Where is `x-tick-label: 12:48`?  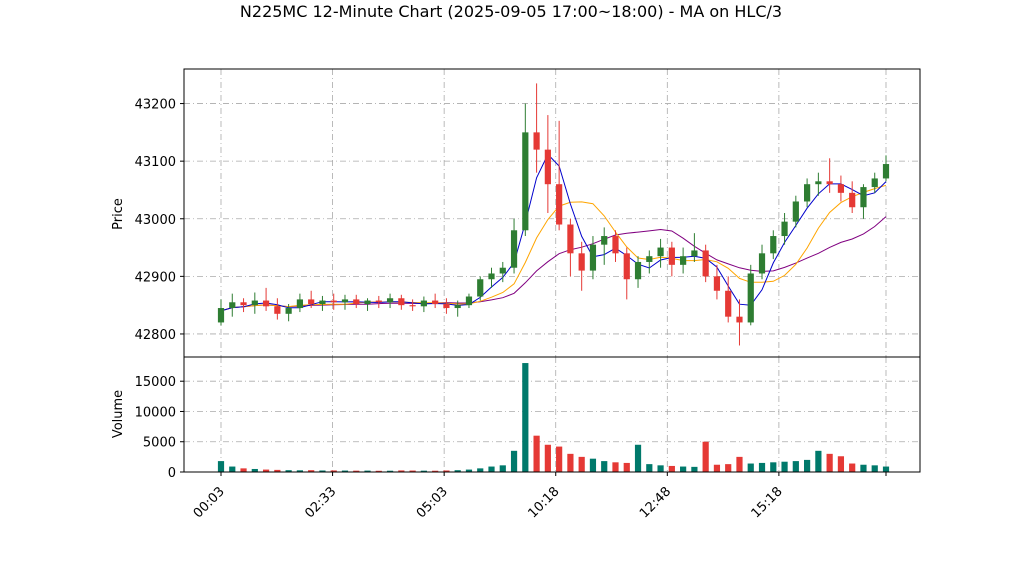
x-tick-label: 12:48 is located at coordinates (655, 502).